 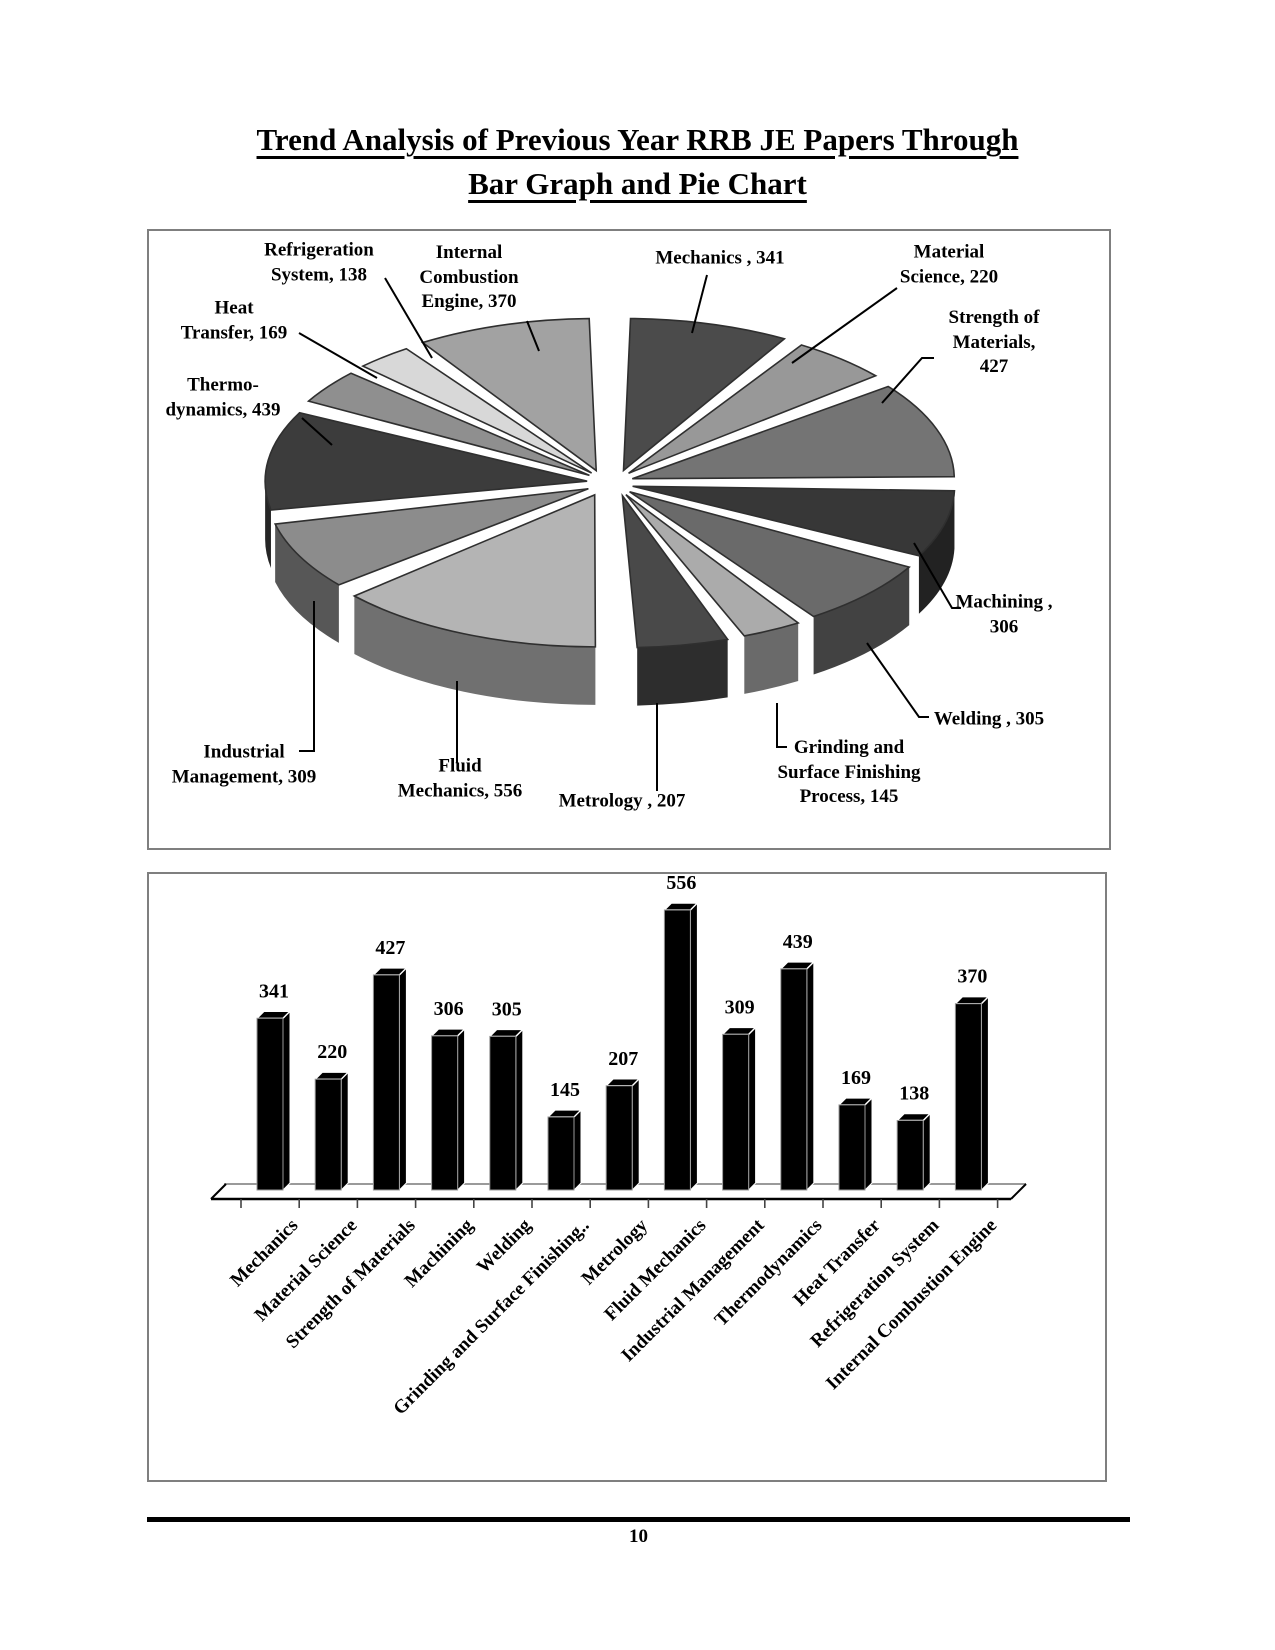 I want to click on bar-value-label: 556, so click(x=681, y=884).